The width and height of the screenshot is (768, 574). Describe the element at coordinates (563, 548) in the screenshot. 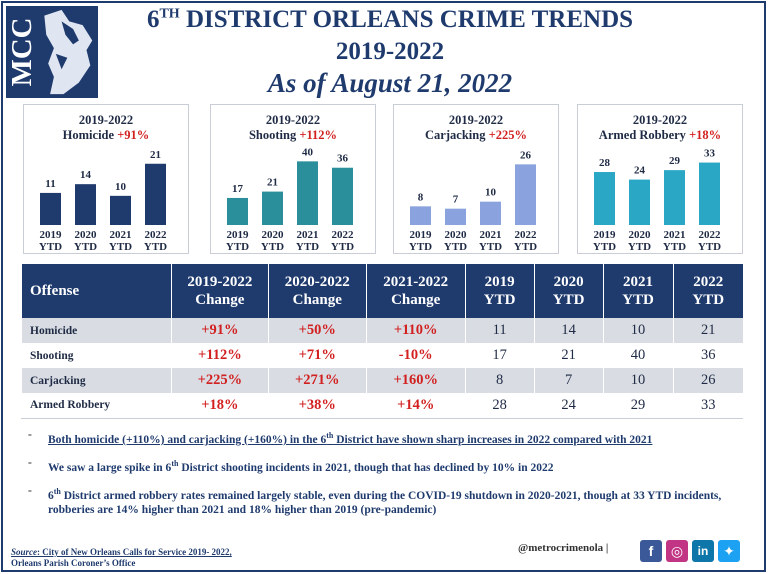

I see `social-handle: @metrocrimenola |` at that location.